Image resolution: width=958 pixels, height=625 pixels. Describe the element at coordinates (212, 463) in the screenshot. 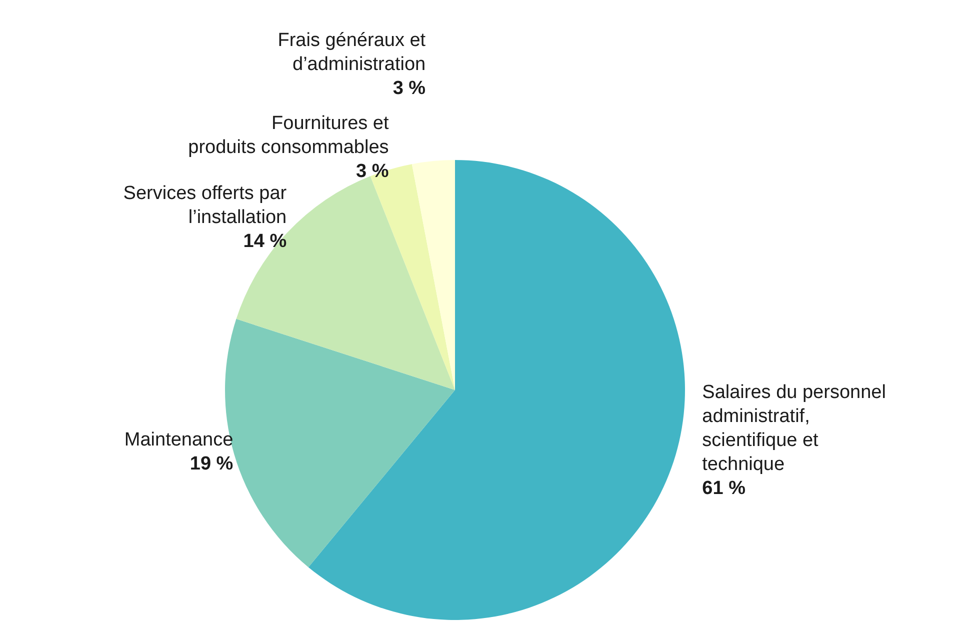

I see `data-label: 19 %` at that location.